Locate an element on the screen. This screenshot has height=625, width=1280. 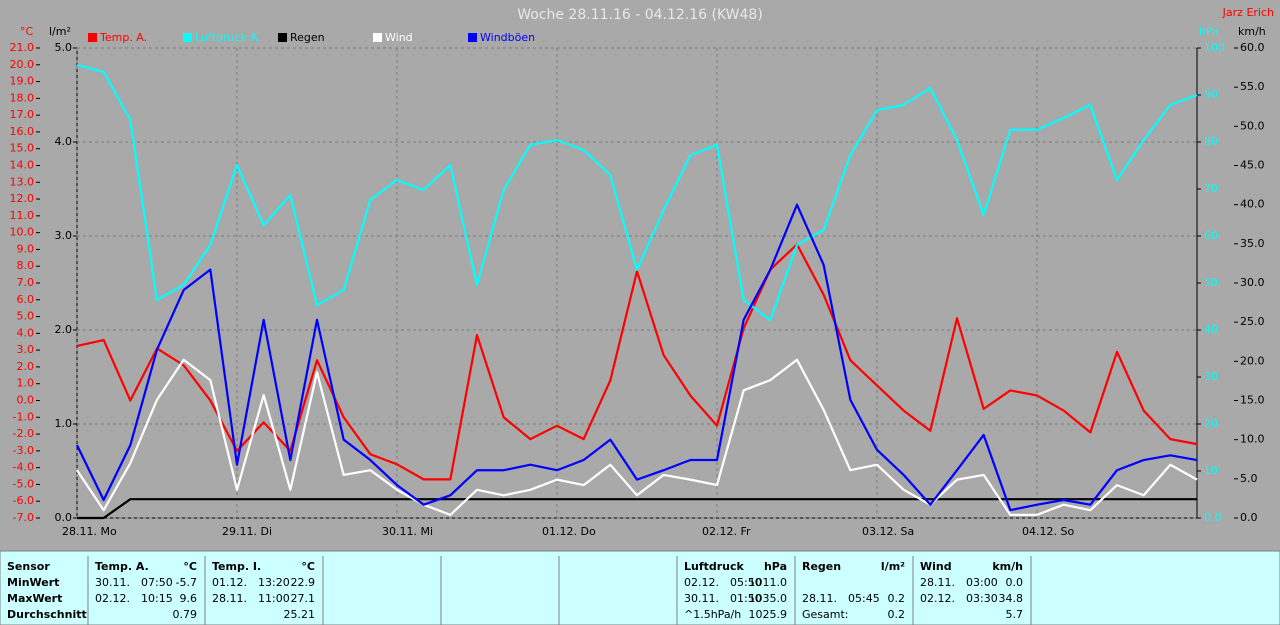
y2-unit: l/m² is located at coordinates (60, 31).